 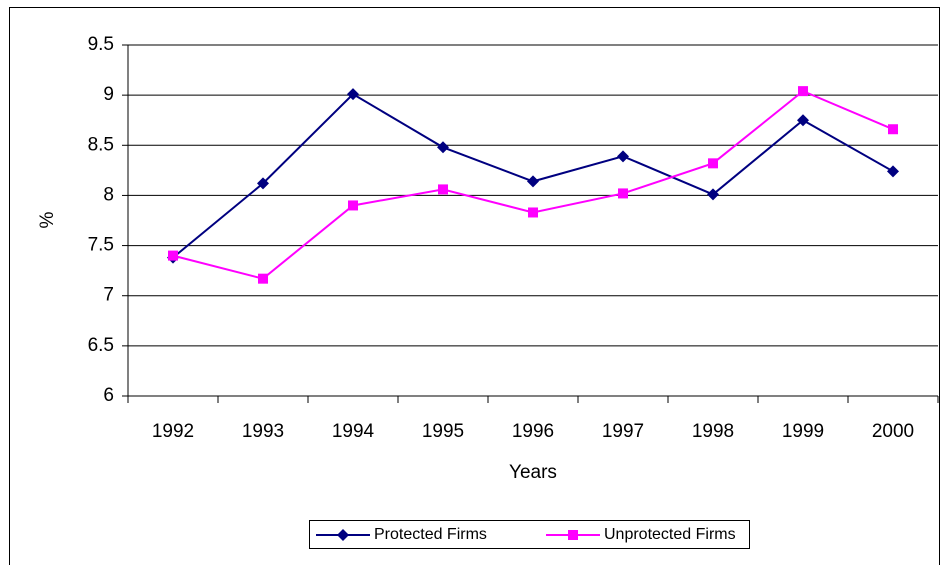 I want to click on x-tick-label: 1999, so click(x=803, y=431).